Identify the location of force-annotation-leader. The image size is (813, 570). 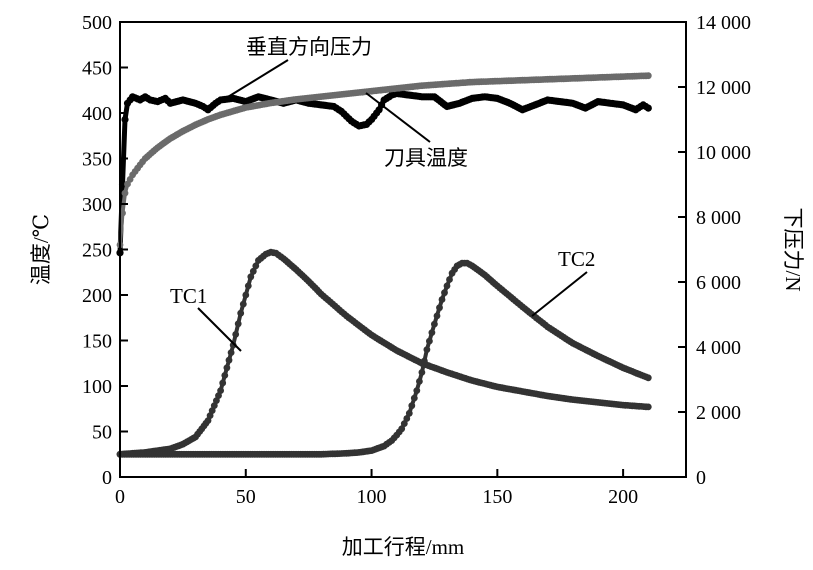
(246, 85).